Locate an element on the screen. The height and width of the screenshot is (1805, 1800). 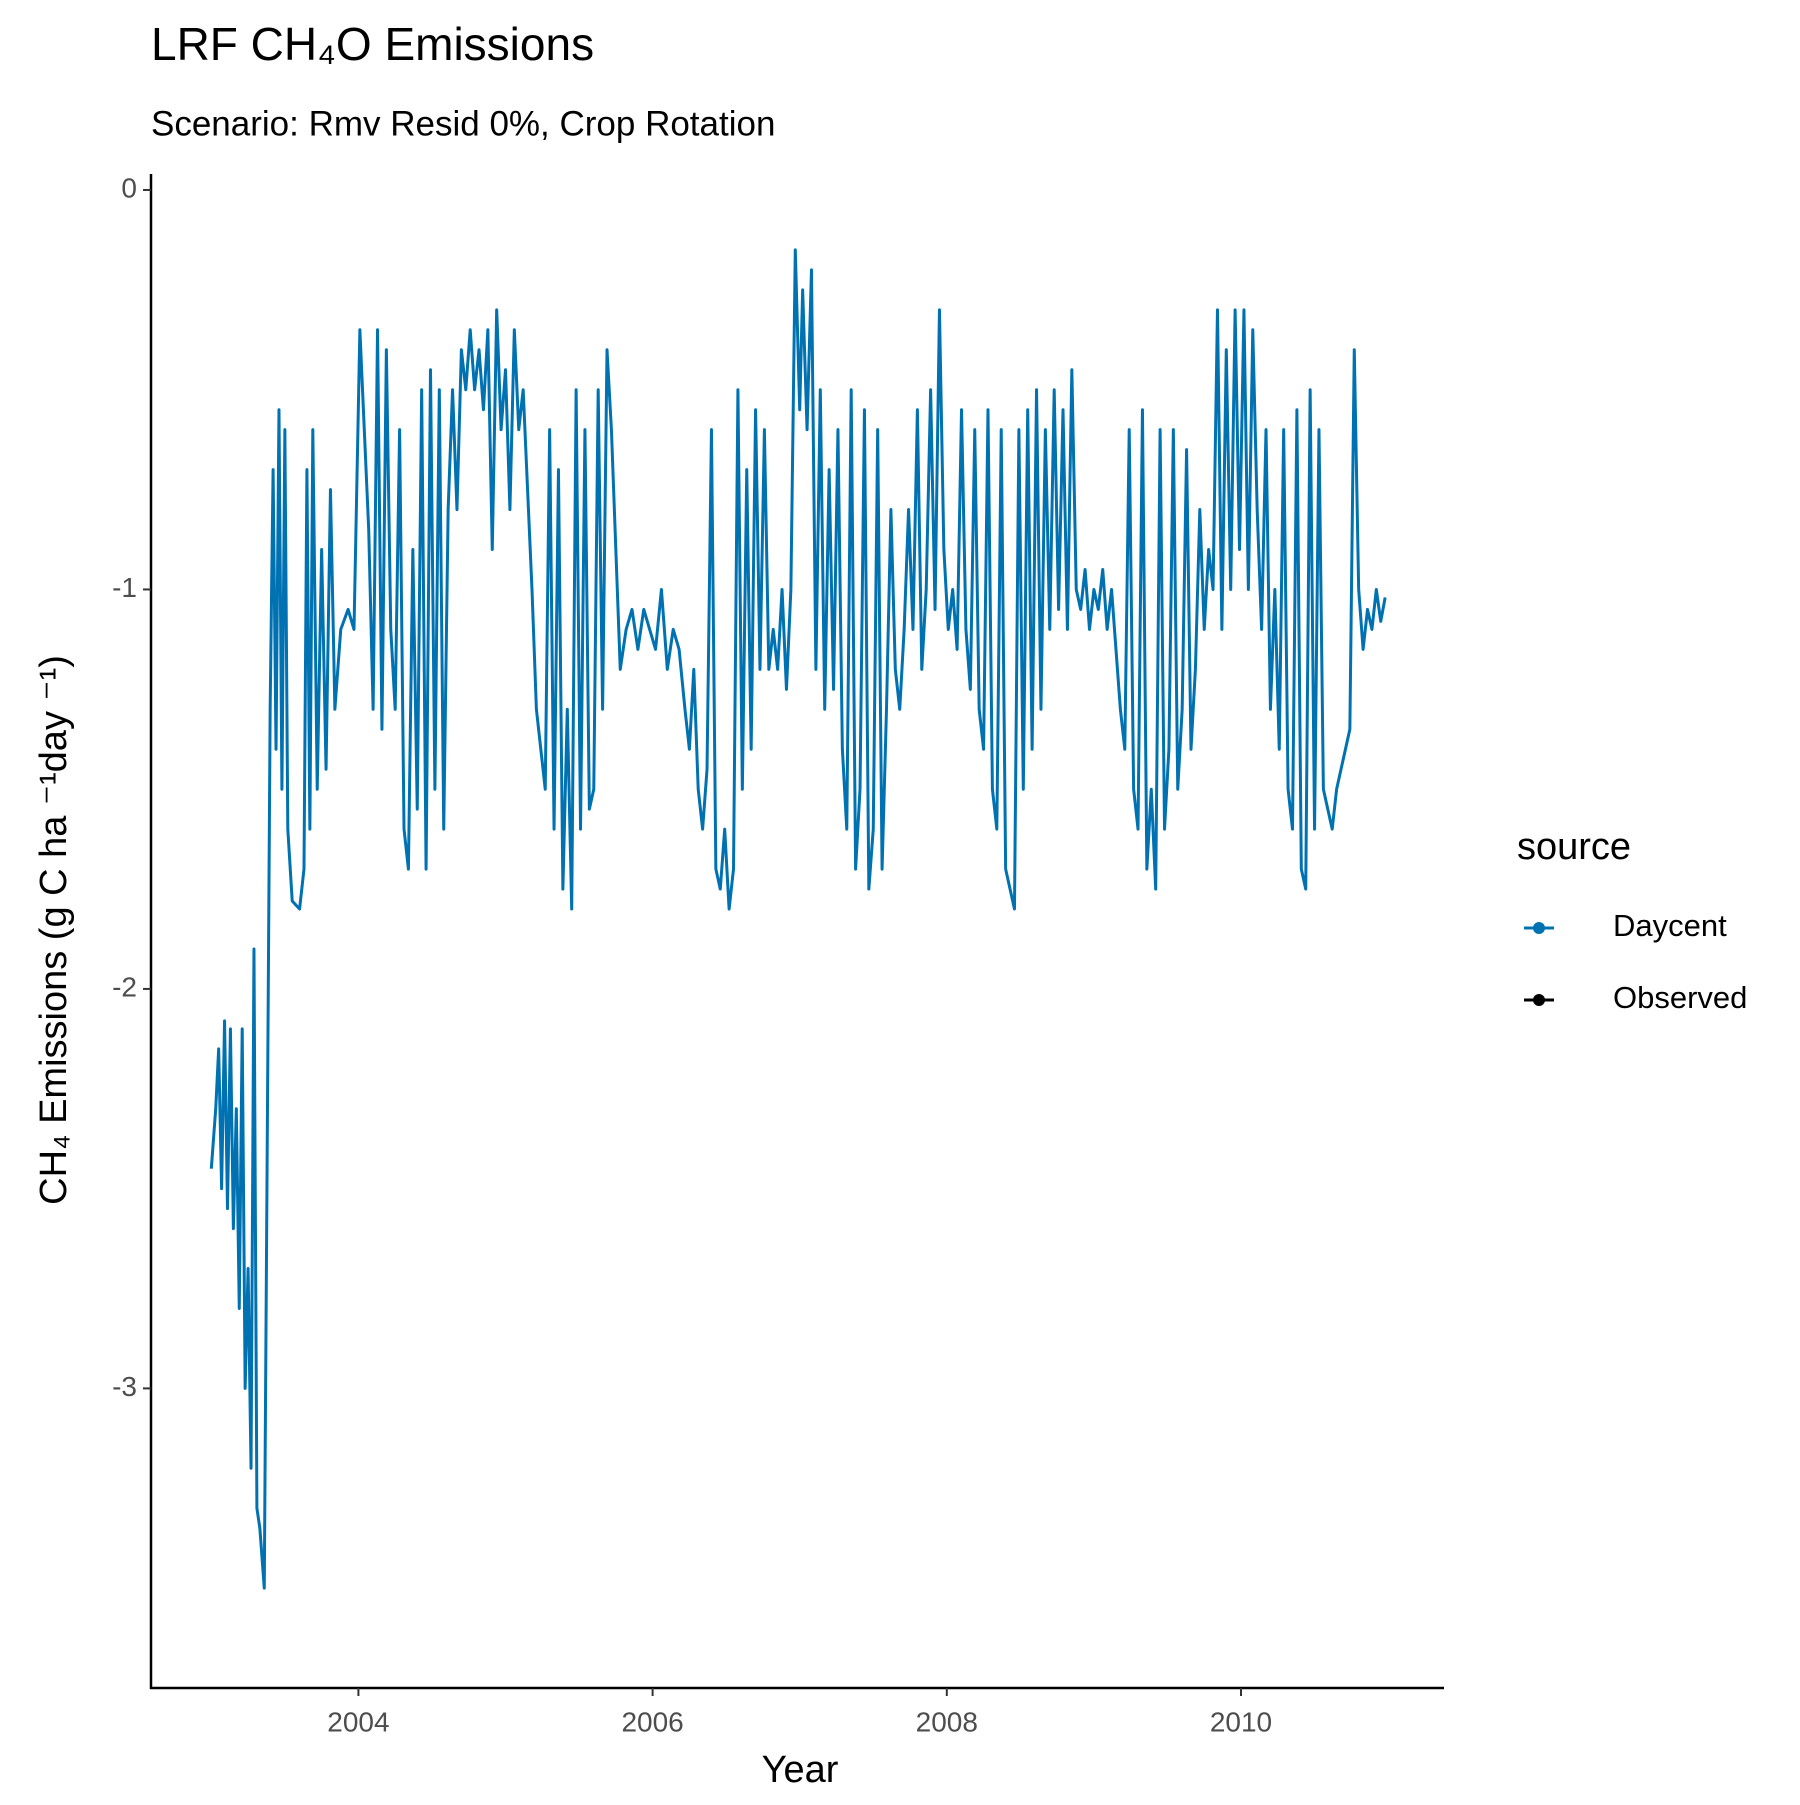
chart-title: LRF CH₄O Emissions is located at coordinates (372, 44).